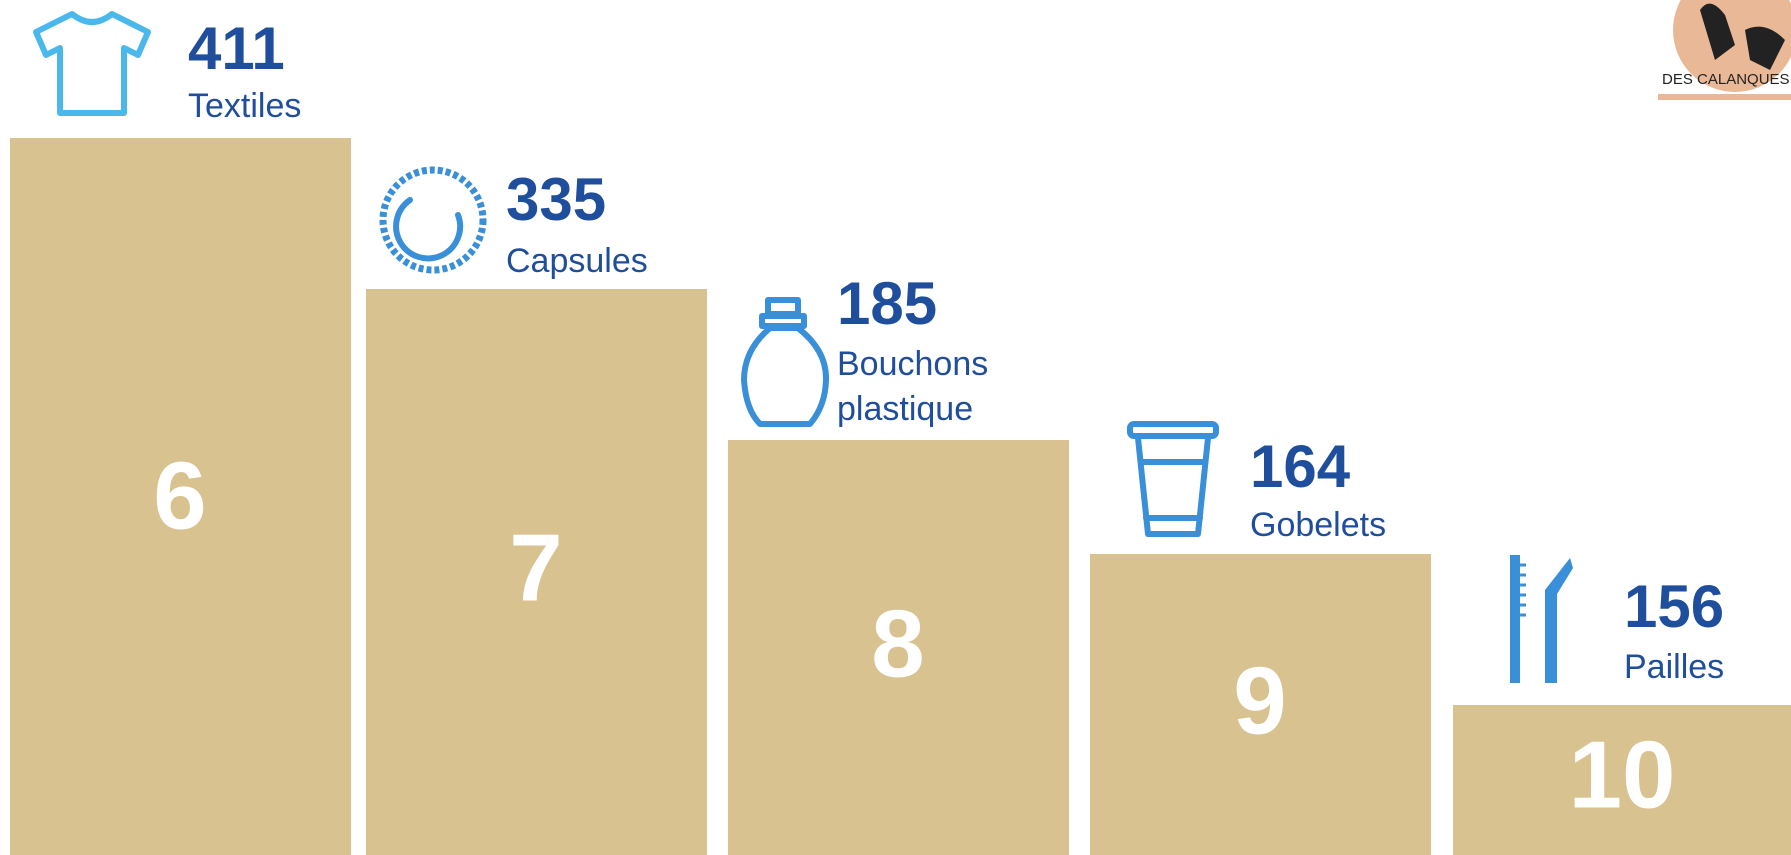  Describe the element at coordinates (1541, 619) in the screenshot. I see `straw-icon` at that location.